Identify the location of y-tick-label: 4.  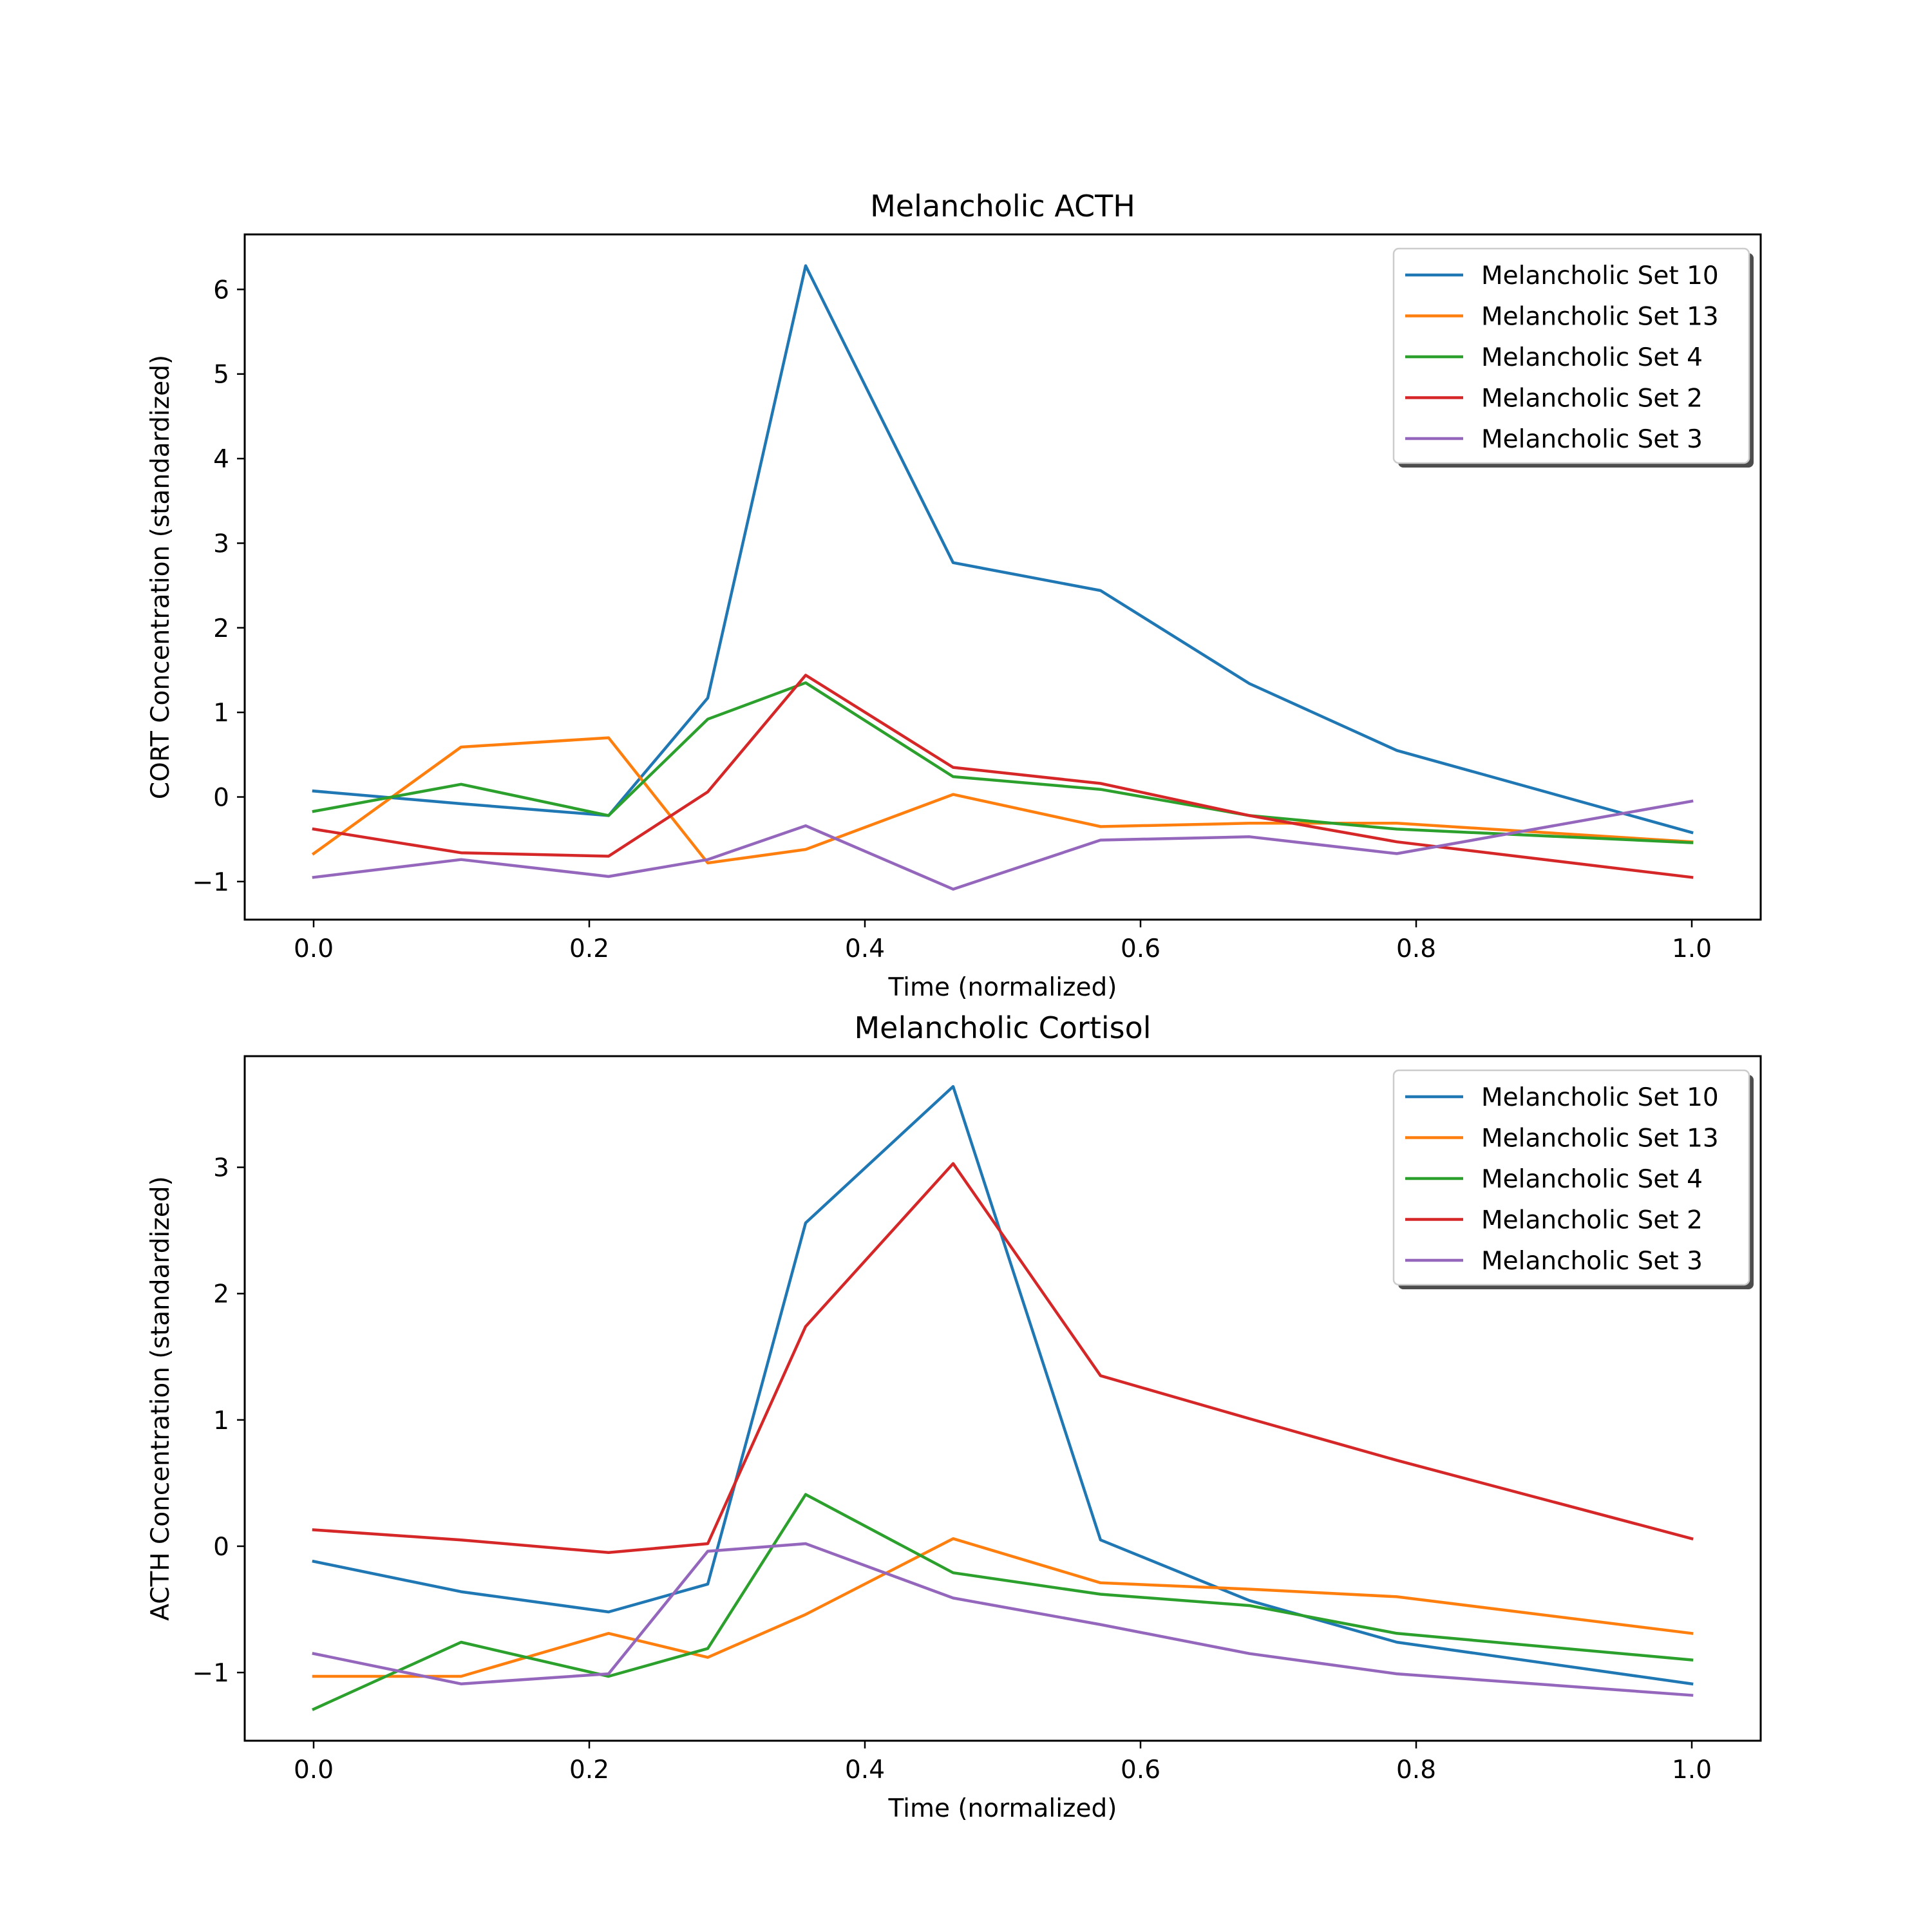
(221, 460).